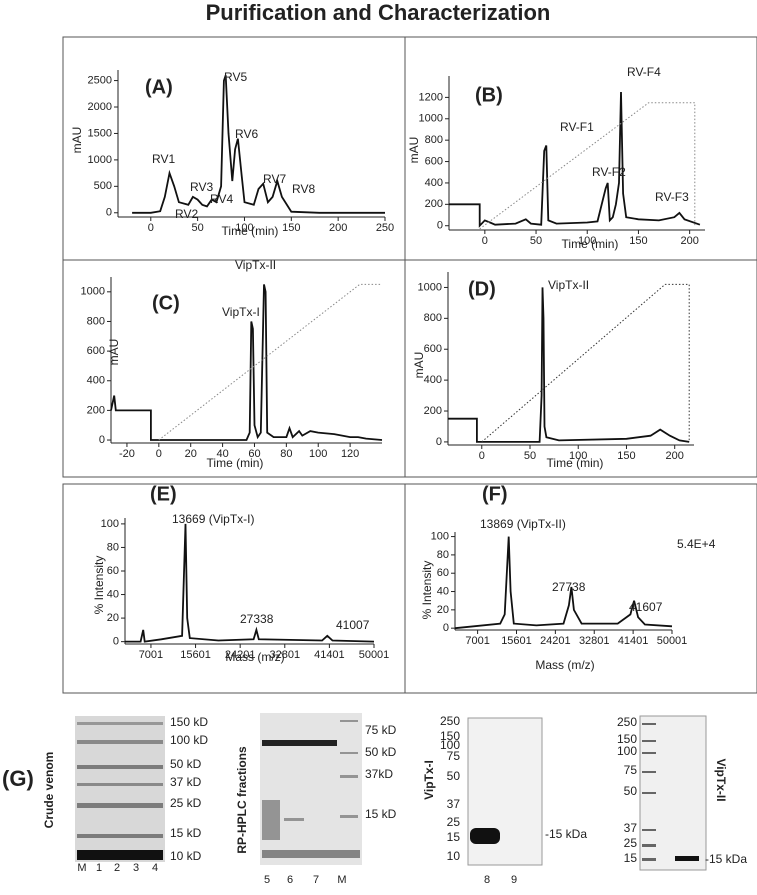  I want to click on band-label: -15 kDa, so click(566, 834).